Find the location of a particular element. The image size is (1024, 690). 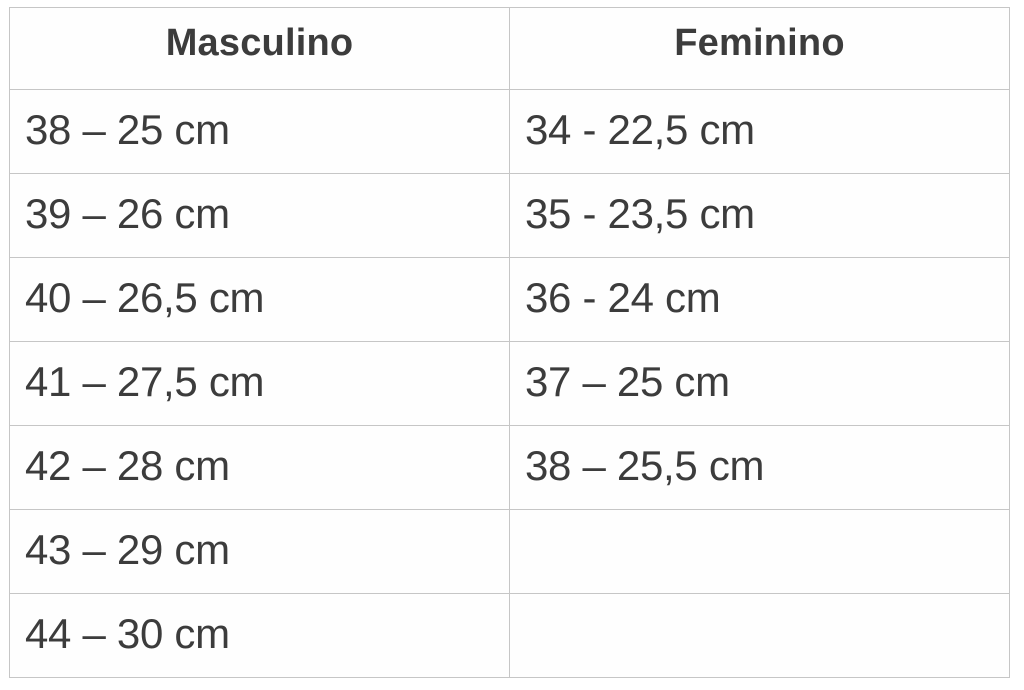

table-row: 38 – 25 cm 34 - 22,5 cm is located at coordinates (509, 131).